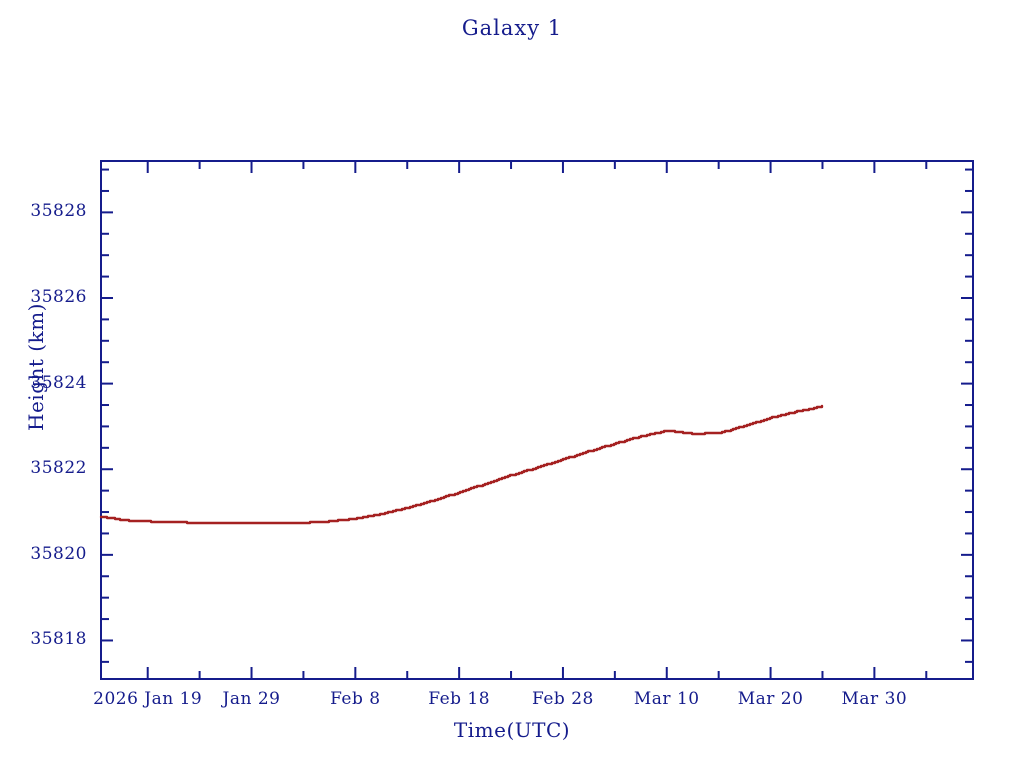 The height and width of the screenshot is (768, 1024). I want to click on x-axis-tick-label: Feb 8, so click(355, 699).